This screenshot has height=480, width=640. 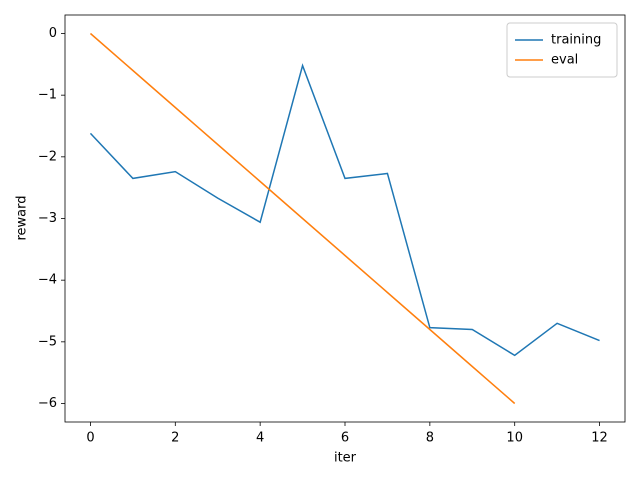 What do you see at coordinates (345, 438) in the screenshot?
I see `x-tick-label: 6` at bounding box center [345, 438].